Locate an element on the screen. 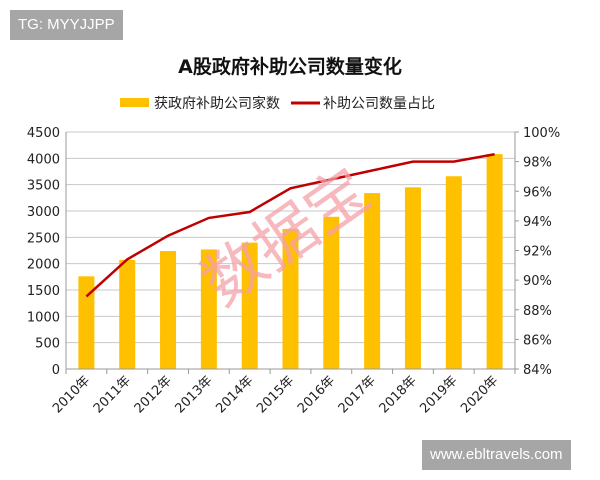 Image resolution: width=600 pixels, height=480 pixels. y-right-tick-label: 92% is located at coordinates (537, 252).